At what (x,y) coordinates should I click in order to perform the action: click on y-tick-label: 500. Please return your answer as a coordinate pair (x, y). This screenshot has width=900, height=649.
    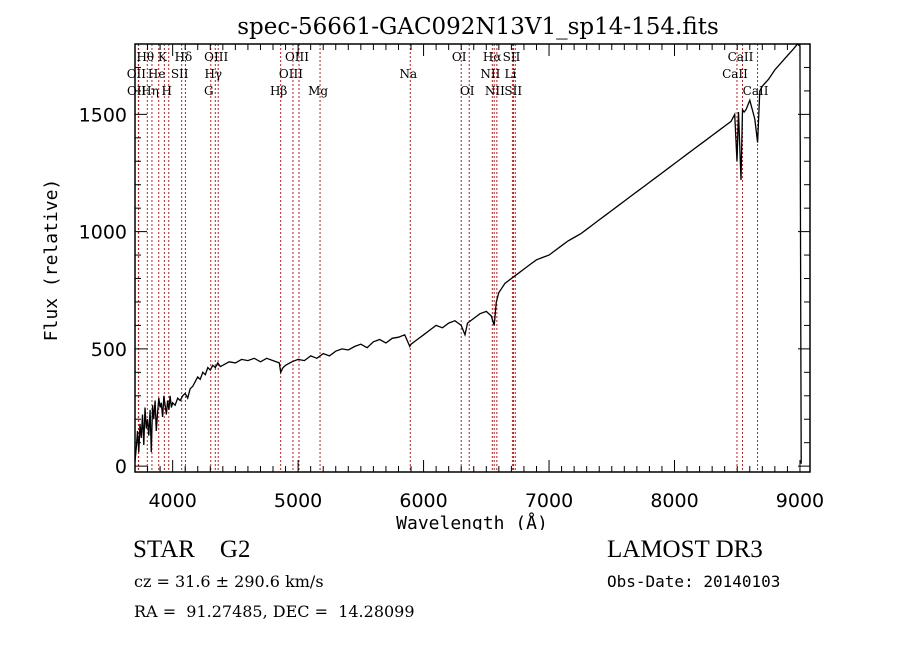
    Looking at the image, I should click on (109, 350).